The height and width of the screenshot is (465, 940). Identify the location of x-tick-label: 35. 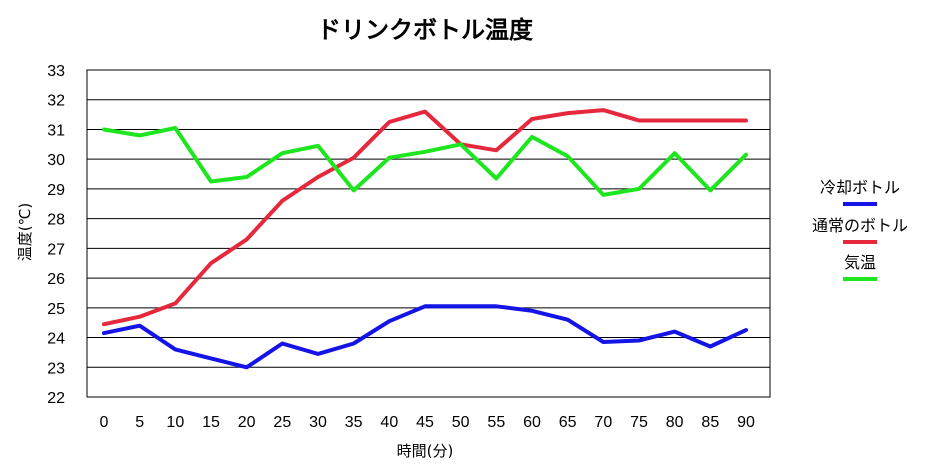
(354, 422).